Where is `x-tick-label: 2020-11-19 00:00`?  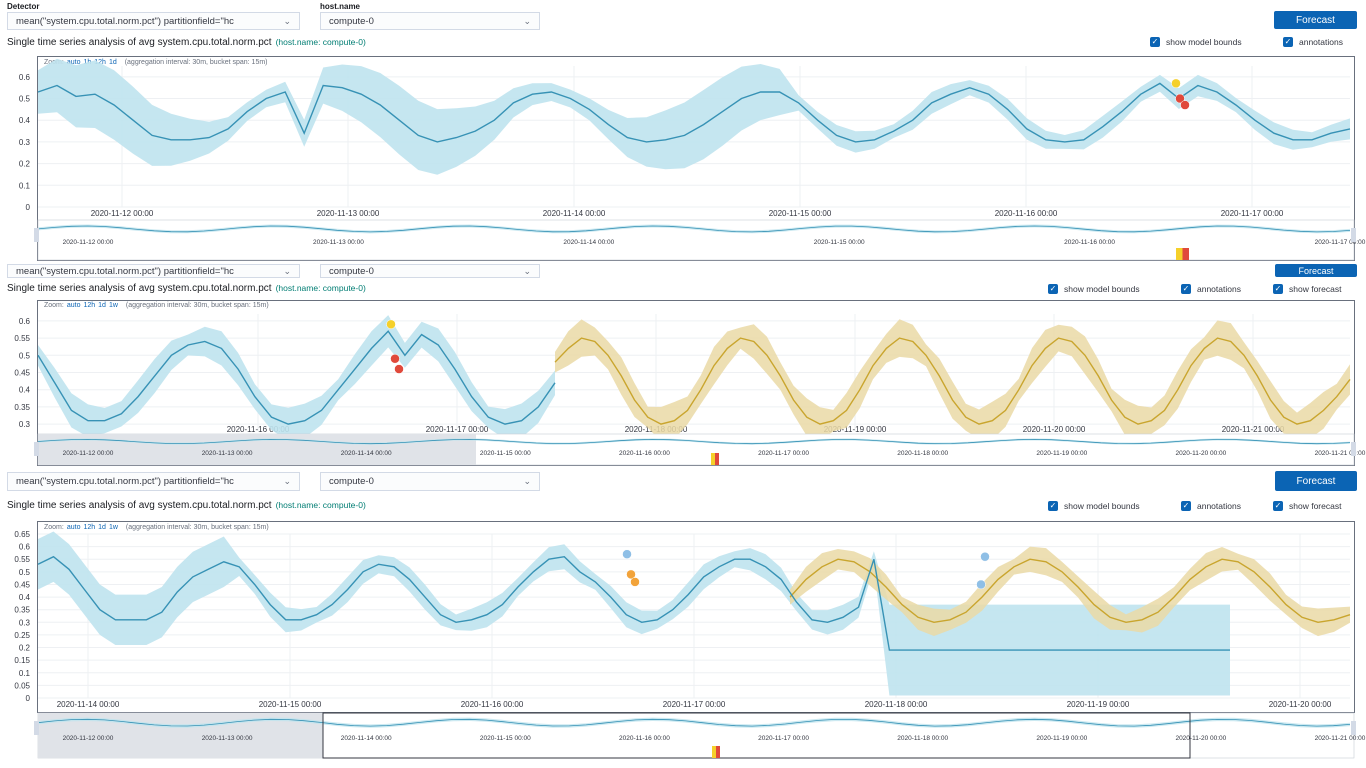 x-tick-label: 2020-11-19 00:00 is located at coordinates (1098, 704).